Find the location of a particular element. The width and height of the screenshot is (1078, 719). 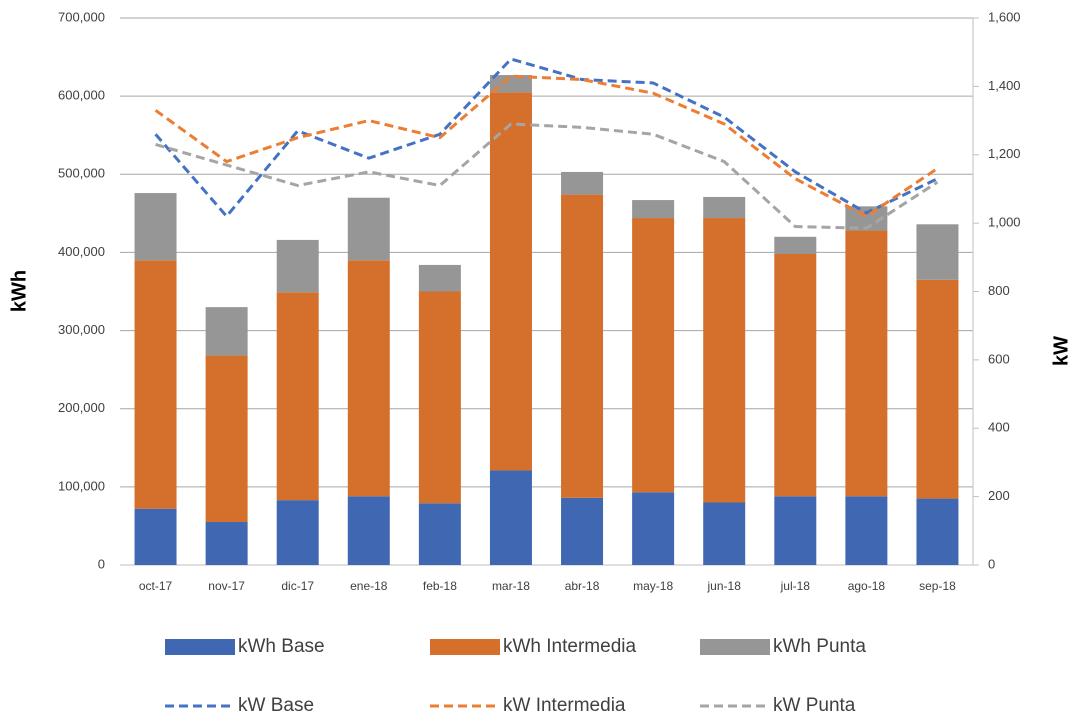

x-tick-label: feb-18 is located at coordinates (440, 586).